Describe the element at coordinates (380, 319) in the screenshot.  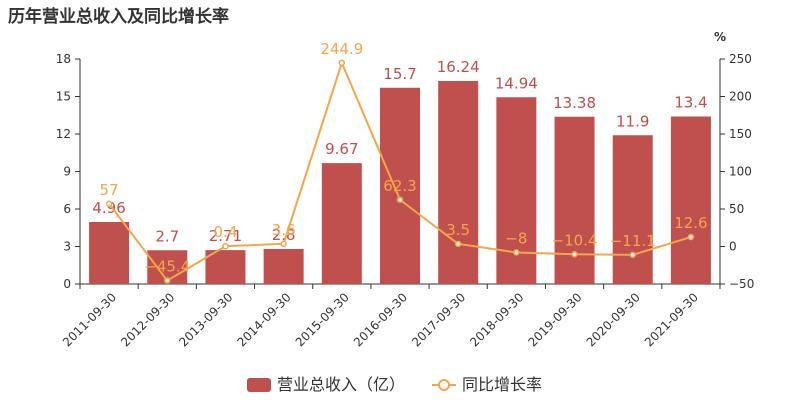
I see `x-tick-label: 2016-09-30` at that location.